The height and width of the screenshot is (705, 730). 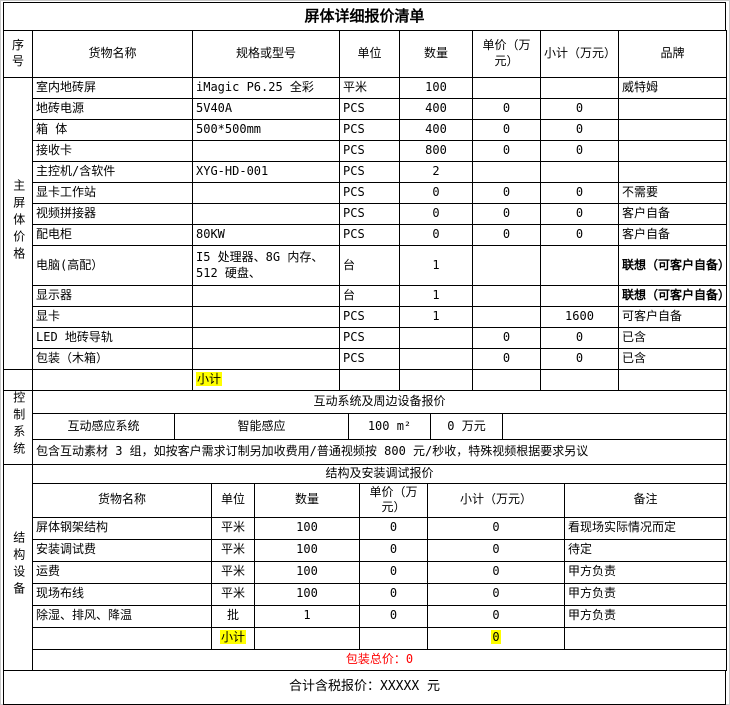 I want to click on grand-total: 合计含税报价：XXXXX 元, so click(x=364, y=687).